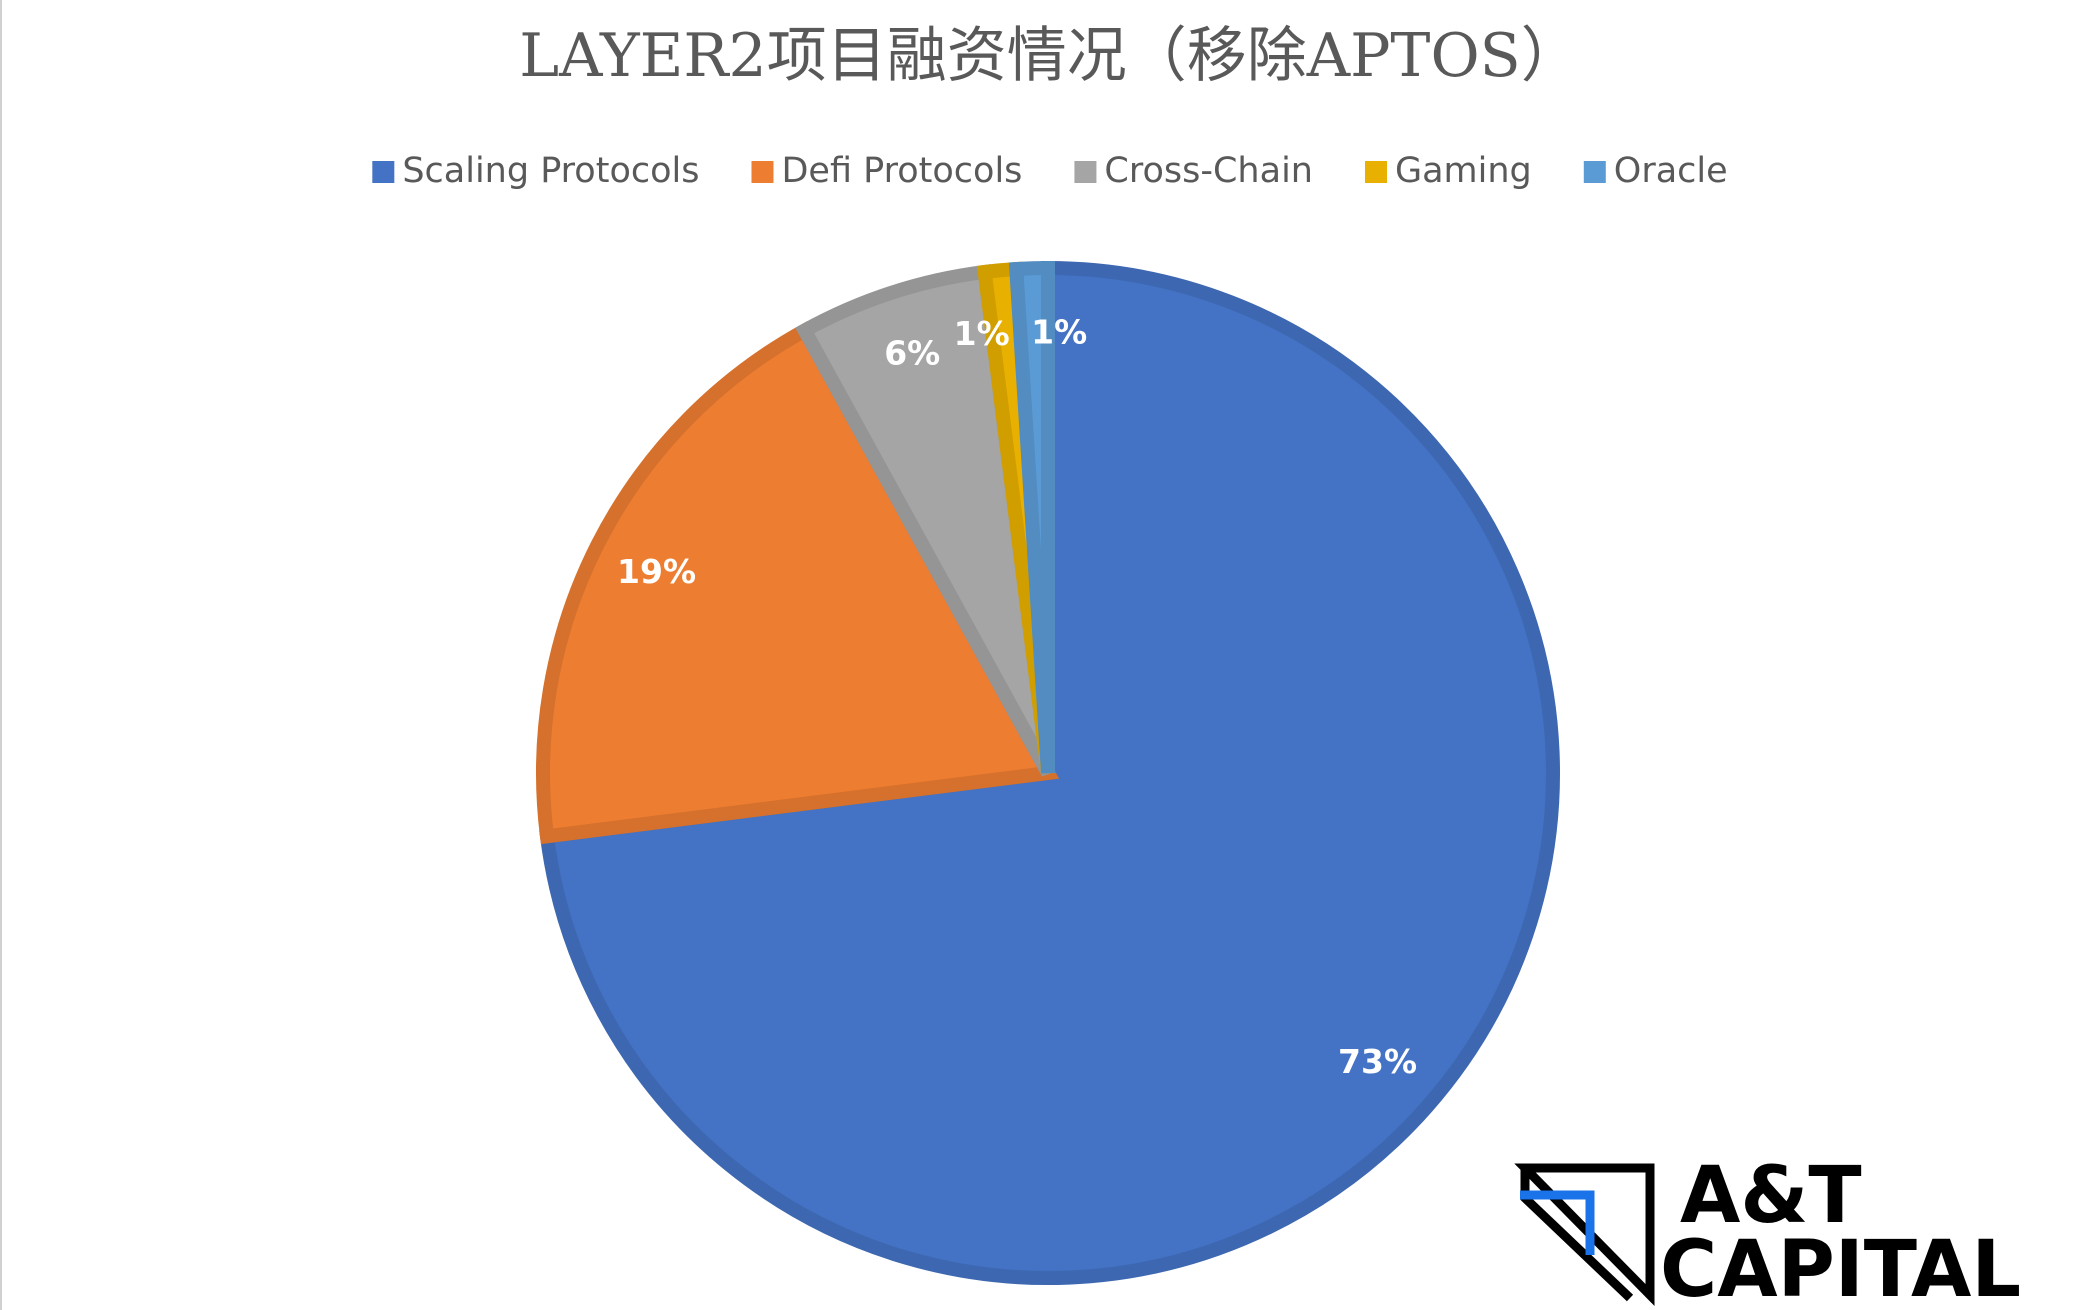  What do you see at coordinates (1463, 171) in the screenshot?
I see `legend-label: Gaming` at bounding box center [1463, 171].